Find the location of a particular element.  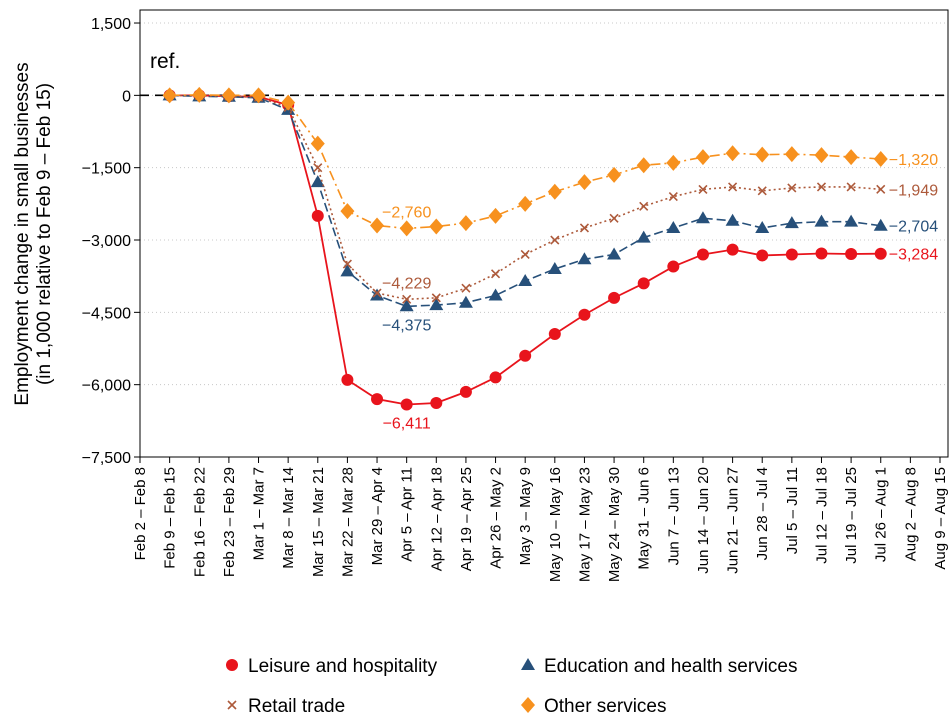

data-label: −4,229 is located at coordinates (406, 283).